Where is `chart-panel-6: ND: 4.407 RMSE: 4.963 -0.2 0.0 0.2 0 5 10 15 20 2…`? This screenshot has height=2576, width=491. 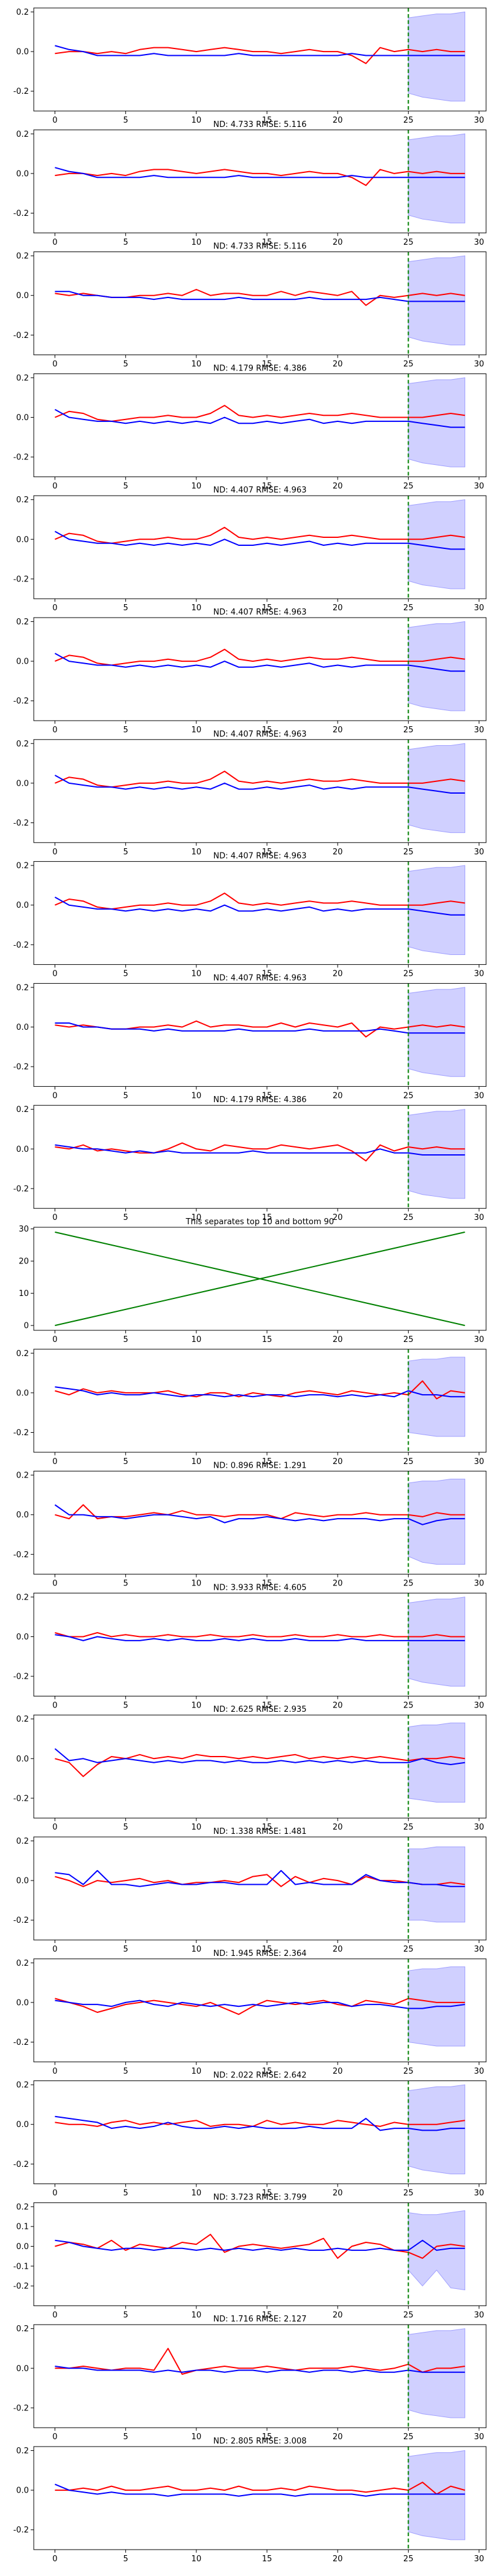 chart-panel-6: ND: 4.407 RMSE: 4.963 -0.2 0.0 0.2 0 5 10 15 20 2… is located at coordinates (251, 671).